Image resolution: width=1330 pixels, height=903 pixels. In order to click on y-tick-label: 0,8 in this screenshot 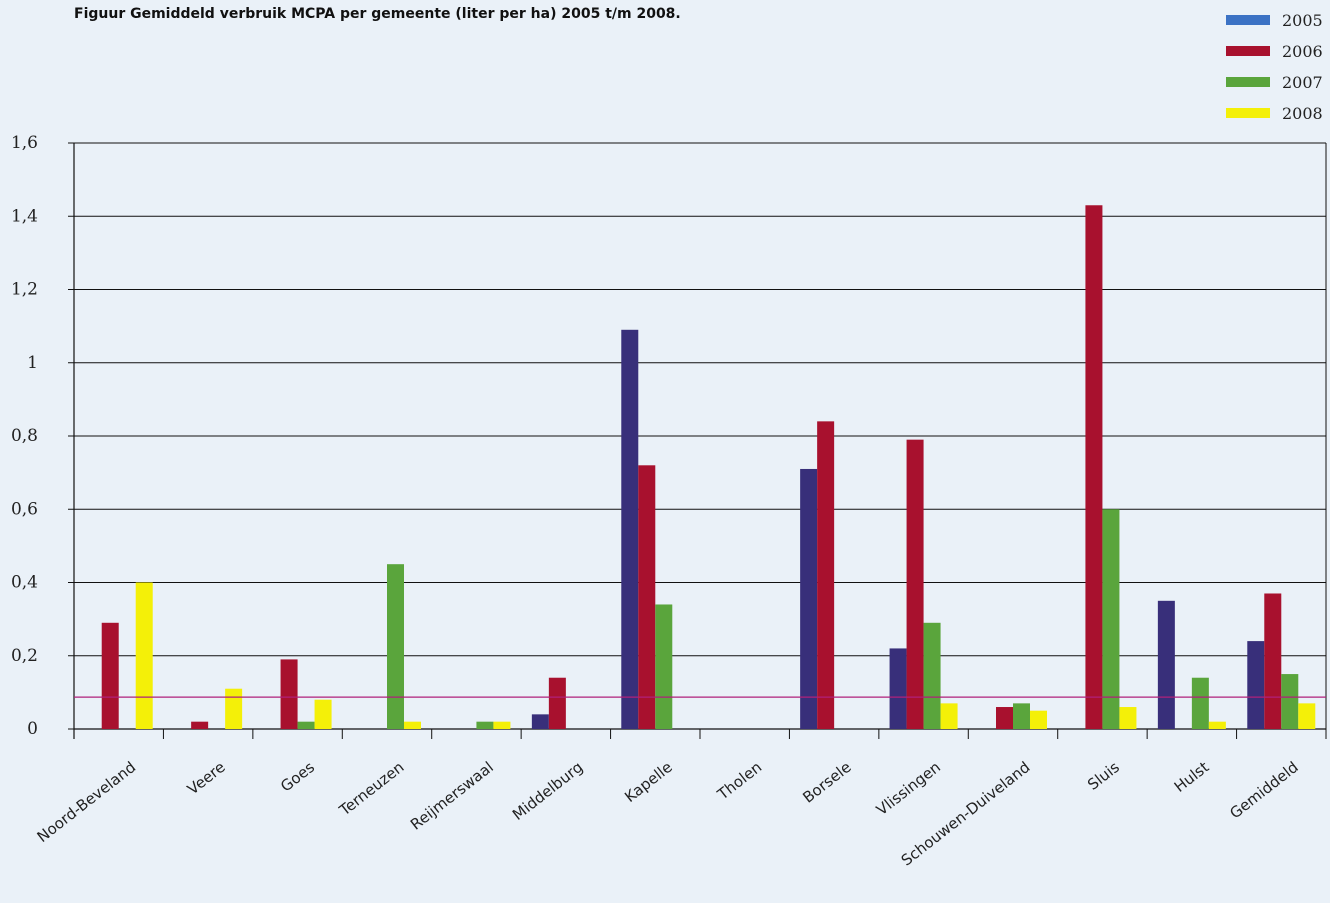, I will do `click(24, 436)`.